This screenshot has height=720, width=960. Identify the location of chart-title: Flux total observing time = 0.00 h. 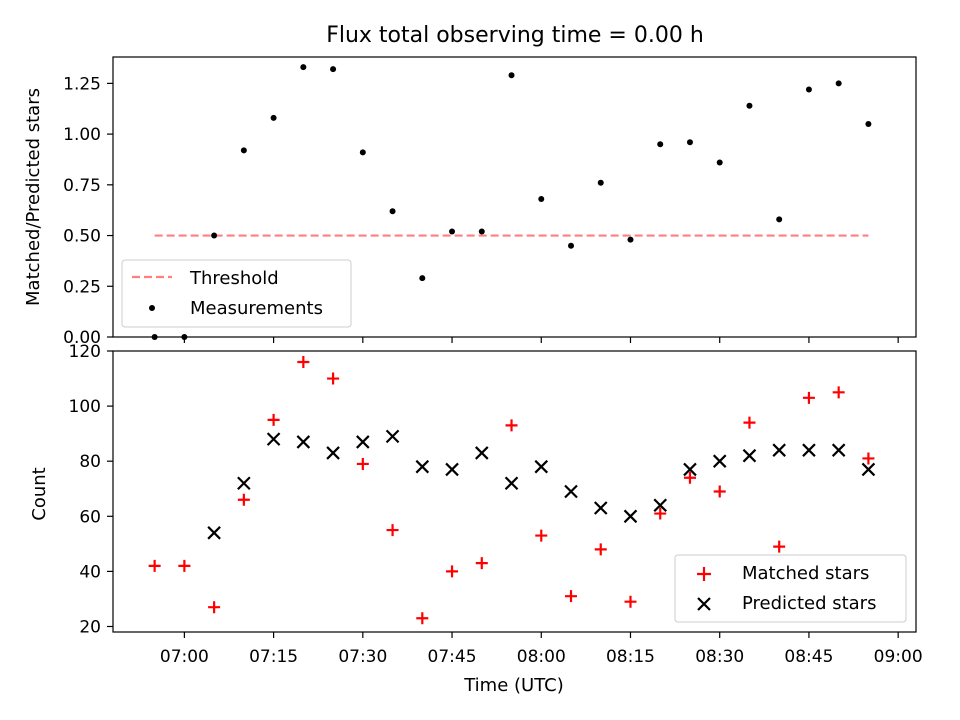
(515, 35).